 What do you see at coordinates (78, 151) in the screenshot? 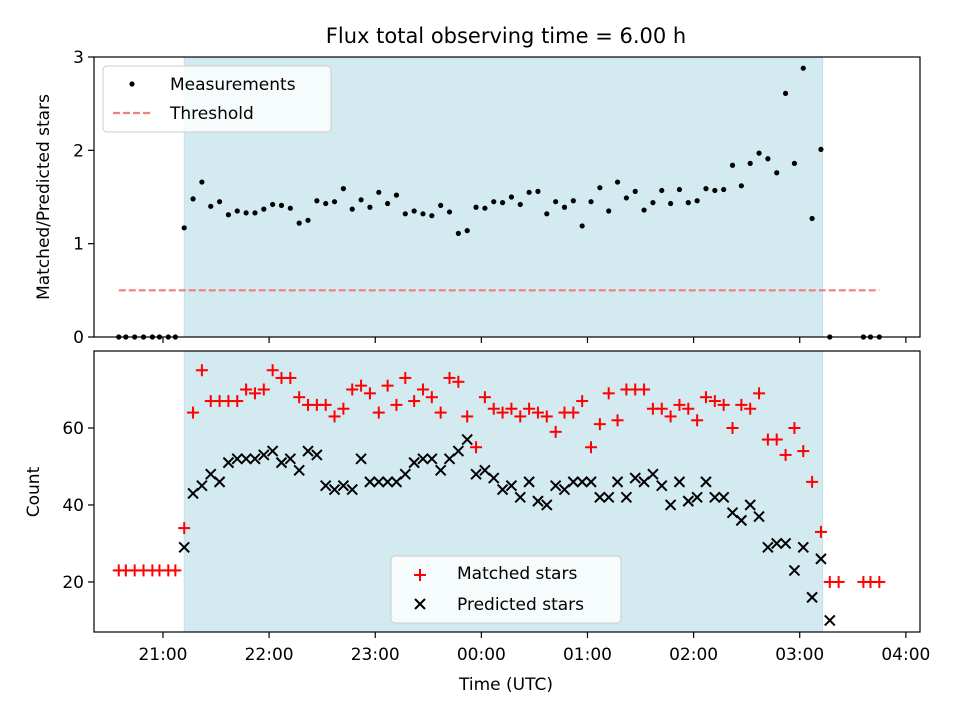
I see `top-ytick-label: 2` at bounding box center [78, 151].